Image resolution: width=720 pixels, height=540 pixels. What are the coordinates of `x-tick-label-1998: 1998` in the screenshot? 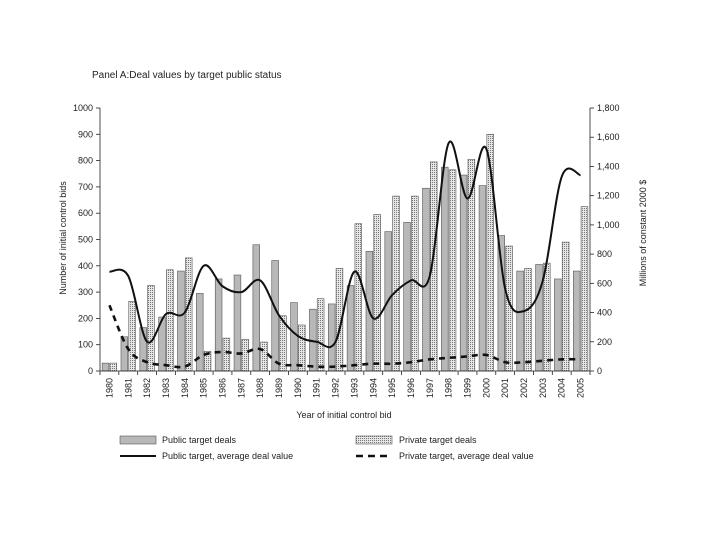 It's located at (449, 388).